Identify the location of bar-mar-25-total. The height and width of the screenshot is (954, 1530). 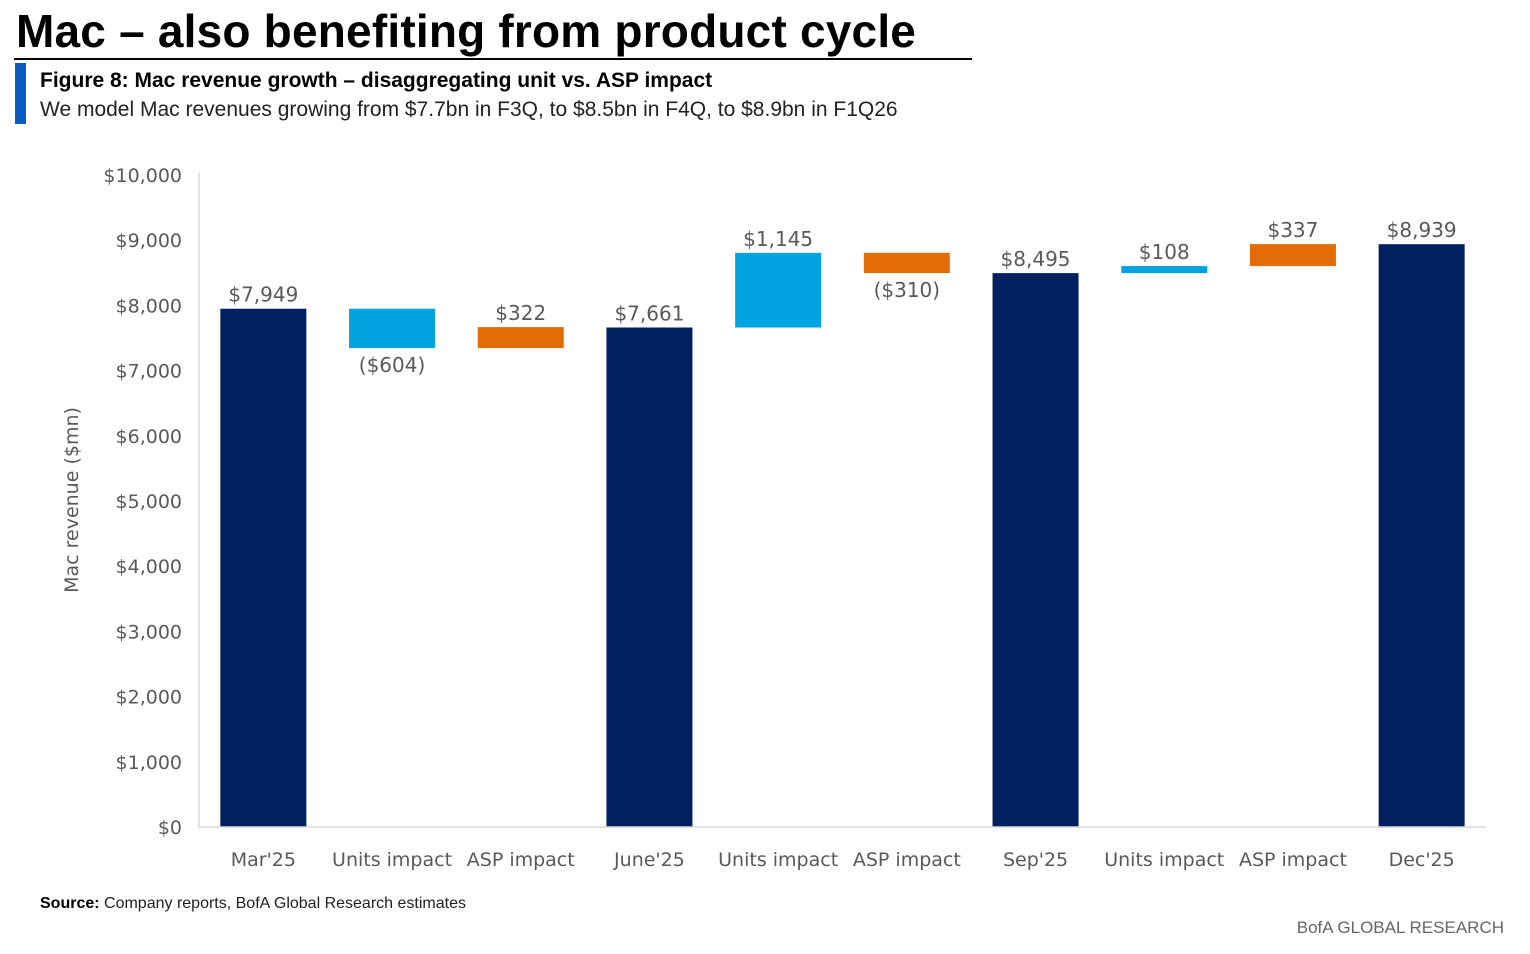
(263, 567).